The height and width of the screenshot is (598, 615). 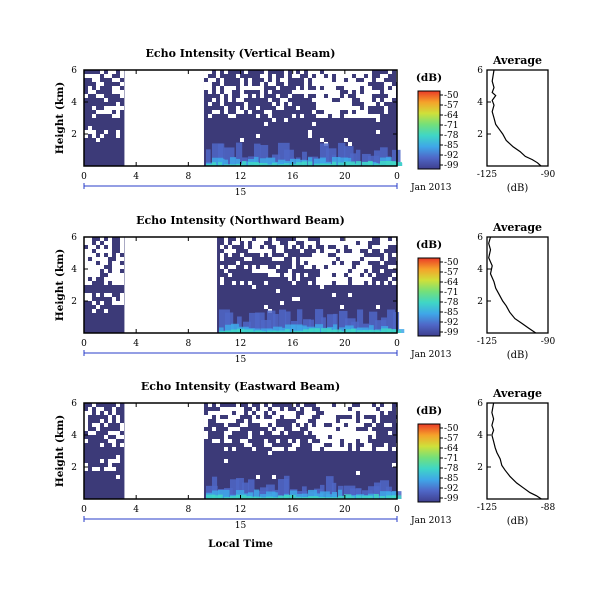 I want to click on colorbar-tick-label: -57, so click(x=451, y=106).